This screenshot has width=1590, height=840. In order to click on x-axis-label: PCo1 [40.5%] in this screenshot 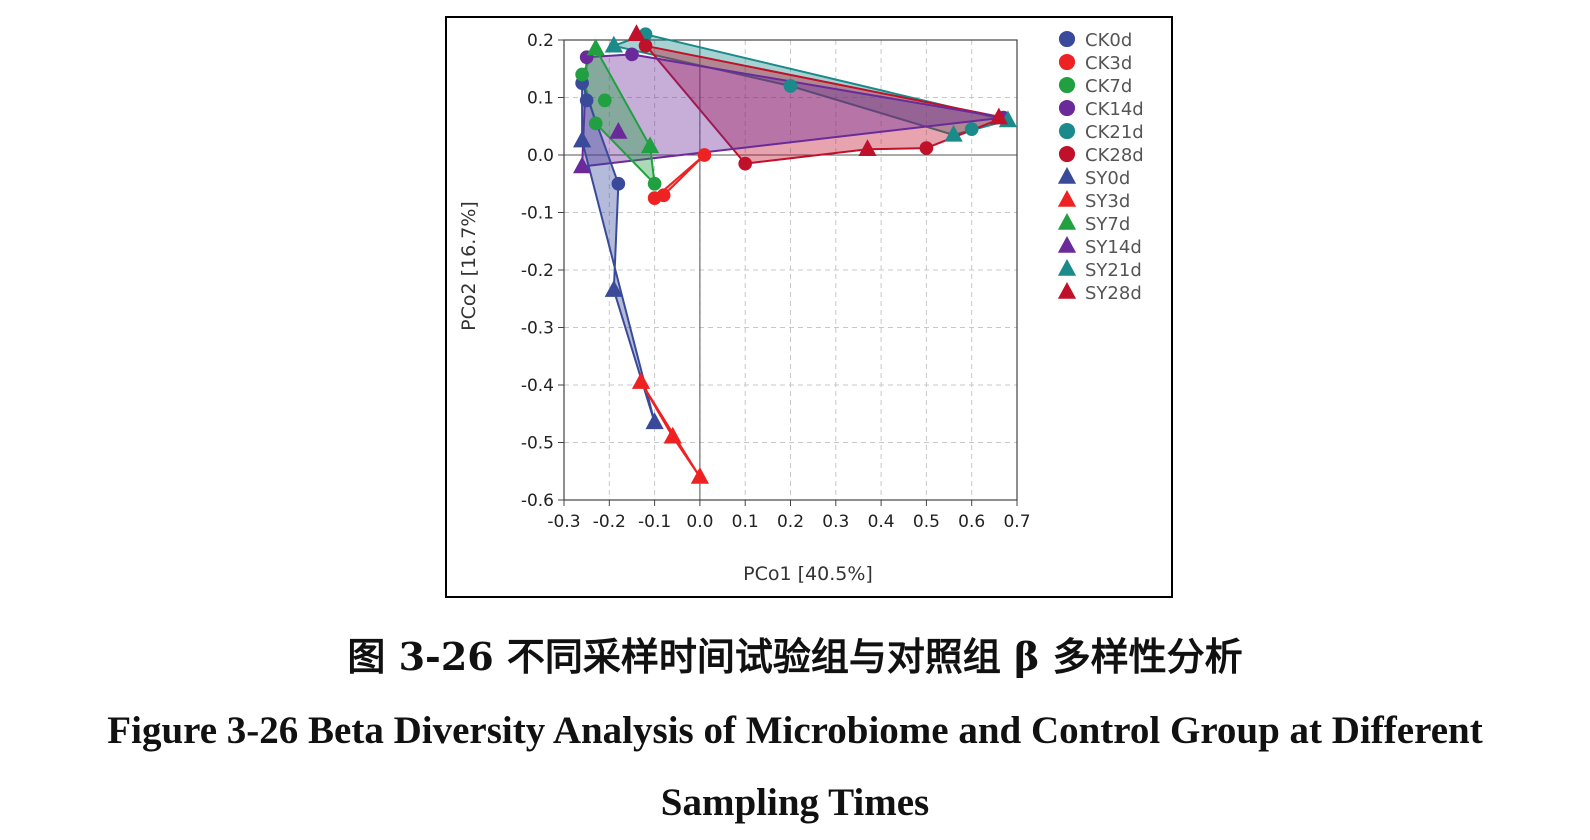, I will do `click(808, 574)`.